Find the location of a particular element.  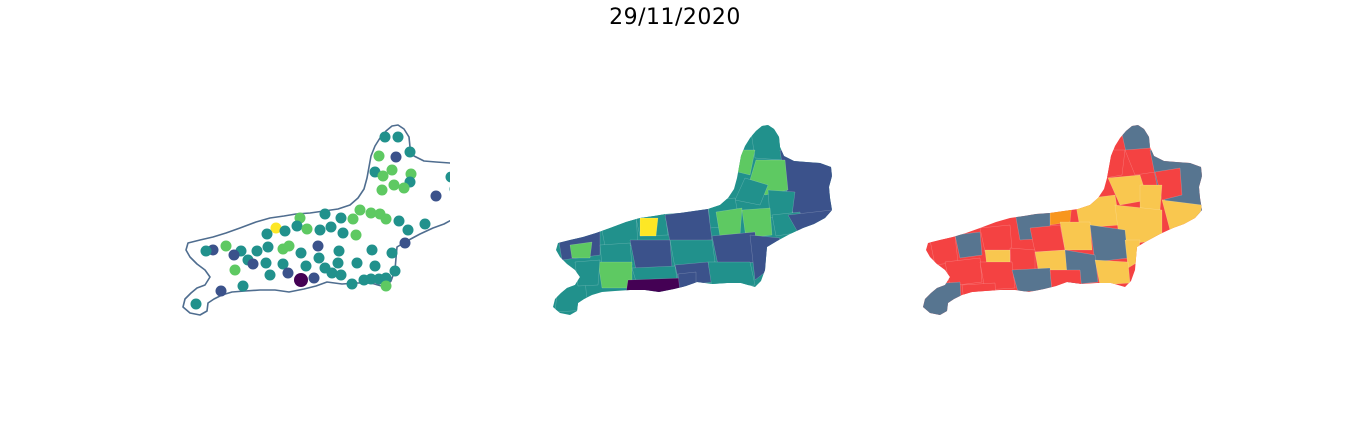

state-outline-map is located at coordinates (316, 220).